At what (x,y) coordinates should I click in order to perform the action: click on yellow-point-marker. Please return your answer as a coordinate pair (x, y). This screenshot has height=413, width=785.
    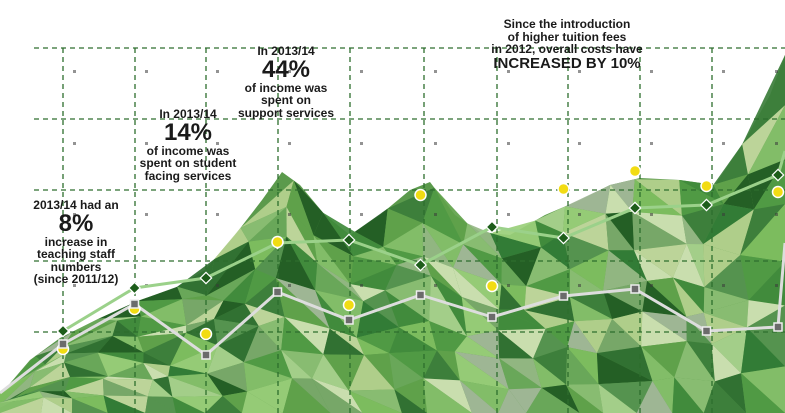
    Looking at the image, I should click on (635, 171).